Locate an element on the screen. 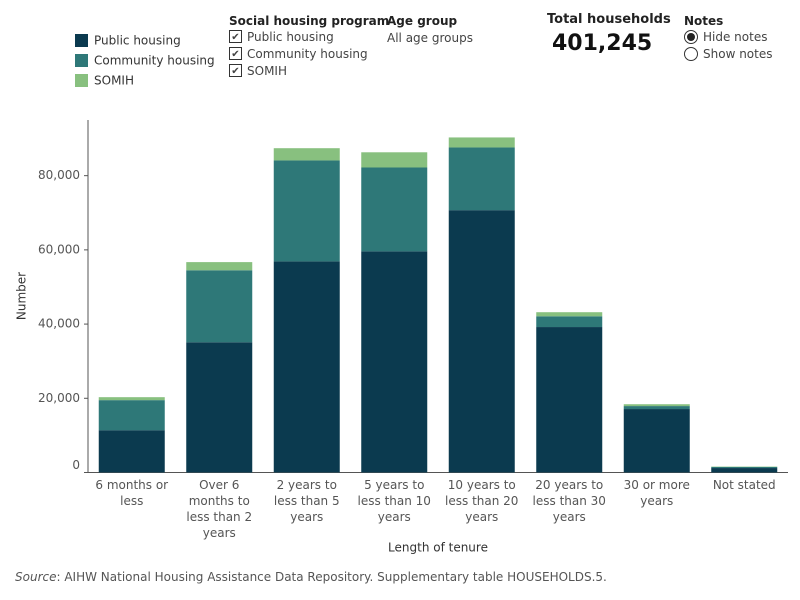 This screenshot has width=800, height=600. y-axis-label: Number is located at coordinates (22, 296).